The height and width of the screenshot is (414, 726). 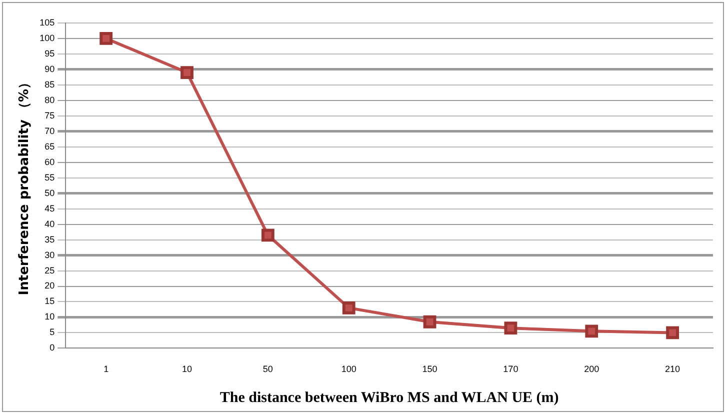 What do you see at coordinates (52, 332) in the screenshot?
I see `y-tick-label: 5` at bounding box center [52, 332].